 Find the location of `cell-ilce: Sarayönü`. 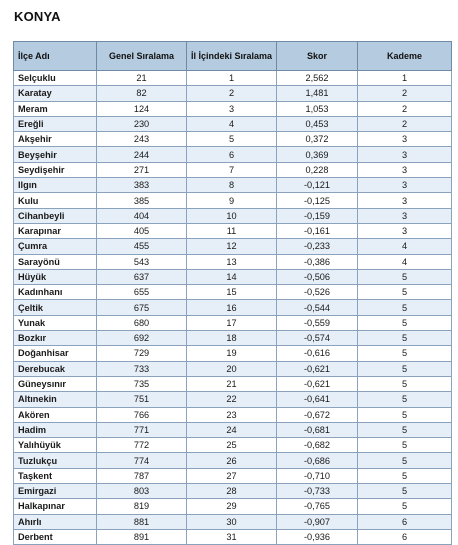

cell-ilce: Sarayönü is located at coordinates (55, 261).